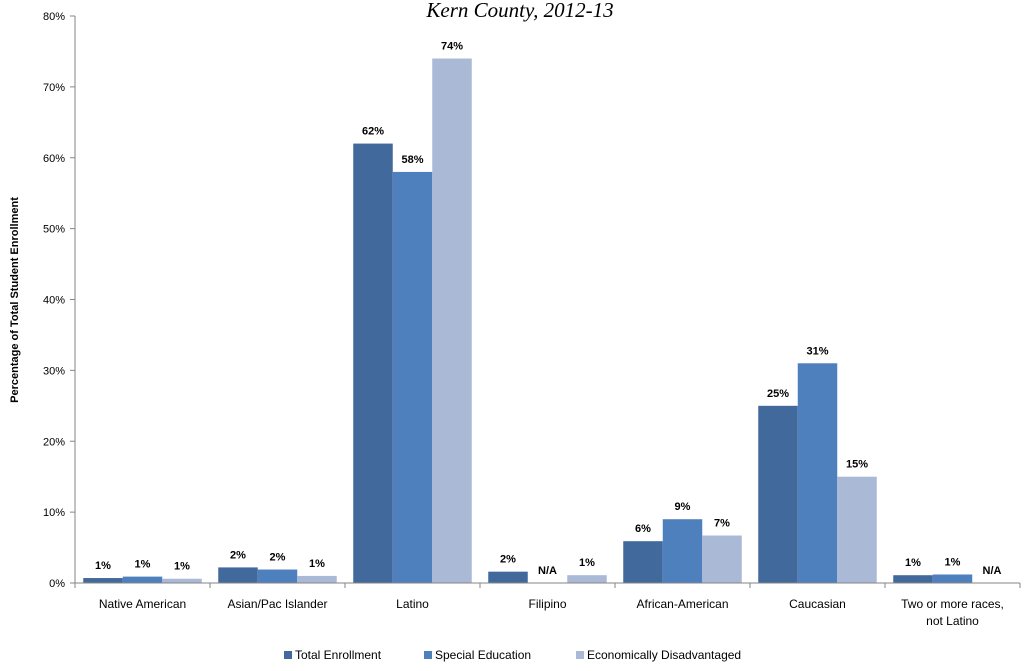 The width and height of the screenshot is (1026, 671). What do you see at coordinates (338, 655) in the screenshot?
I see `legend-entry: Total Enrollment` at bounding box center [338, 655].